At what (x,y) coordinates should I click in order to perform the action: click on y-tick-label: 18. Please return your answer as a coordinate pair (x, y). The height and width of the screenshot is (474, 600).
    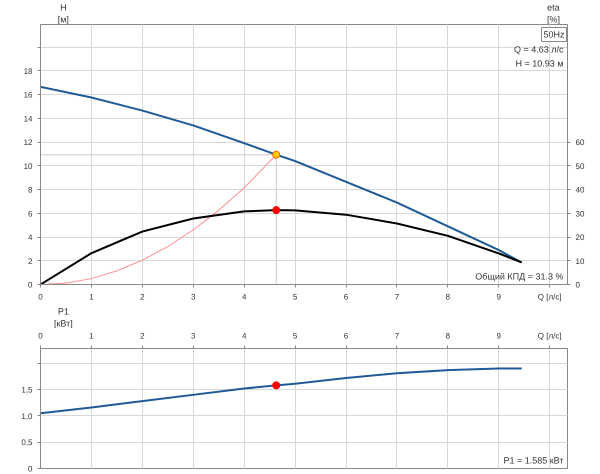
    Looking at the image, I should click on (29, 71).